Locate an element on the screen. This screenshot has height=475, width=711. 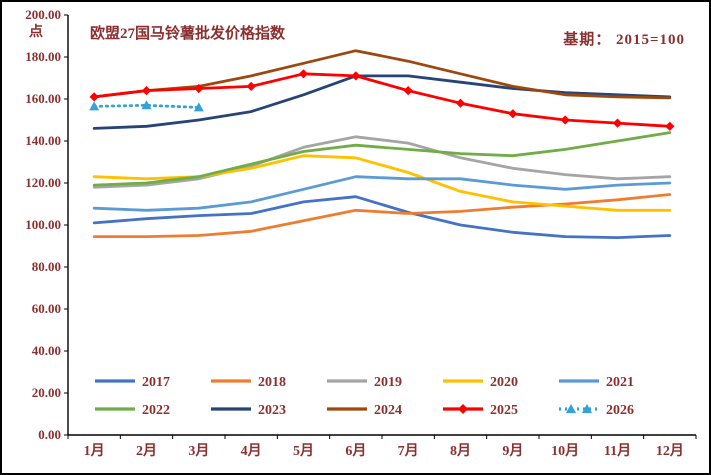
legend-label-2026: 2026 is located at coordinates (620, 410).